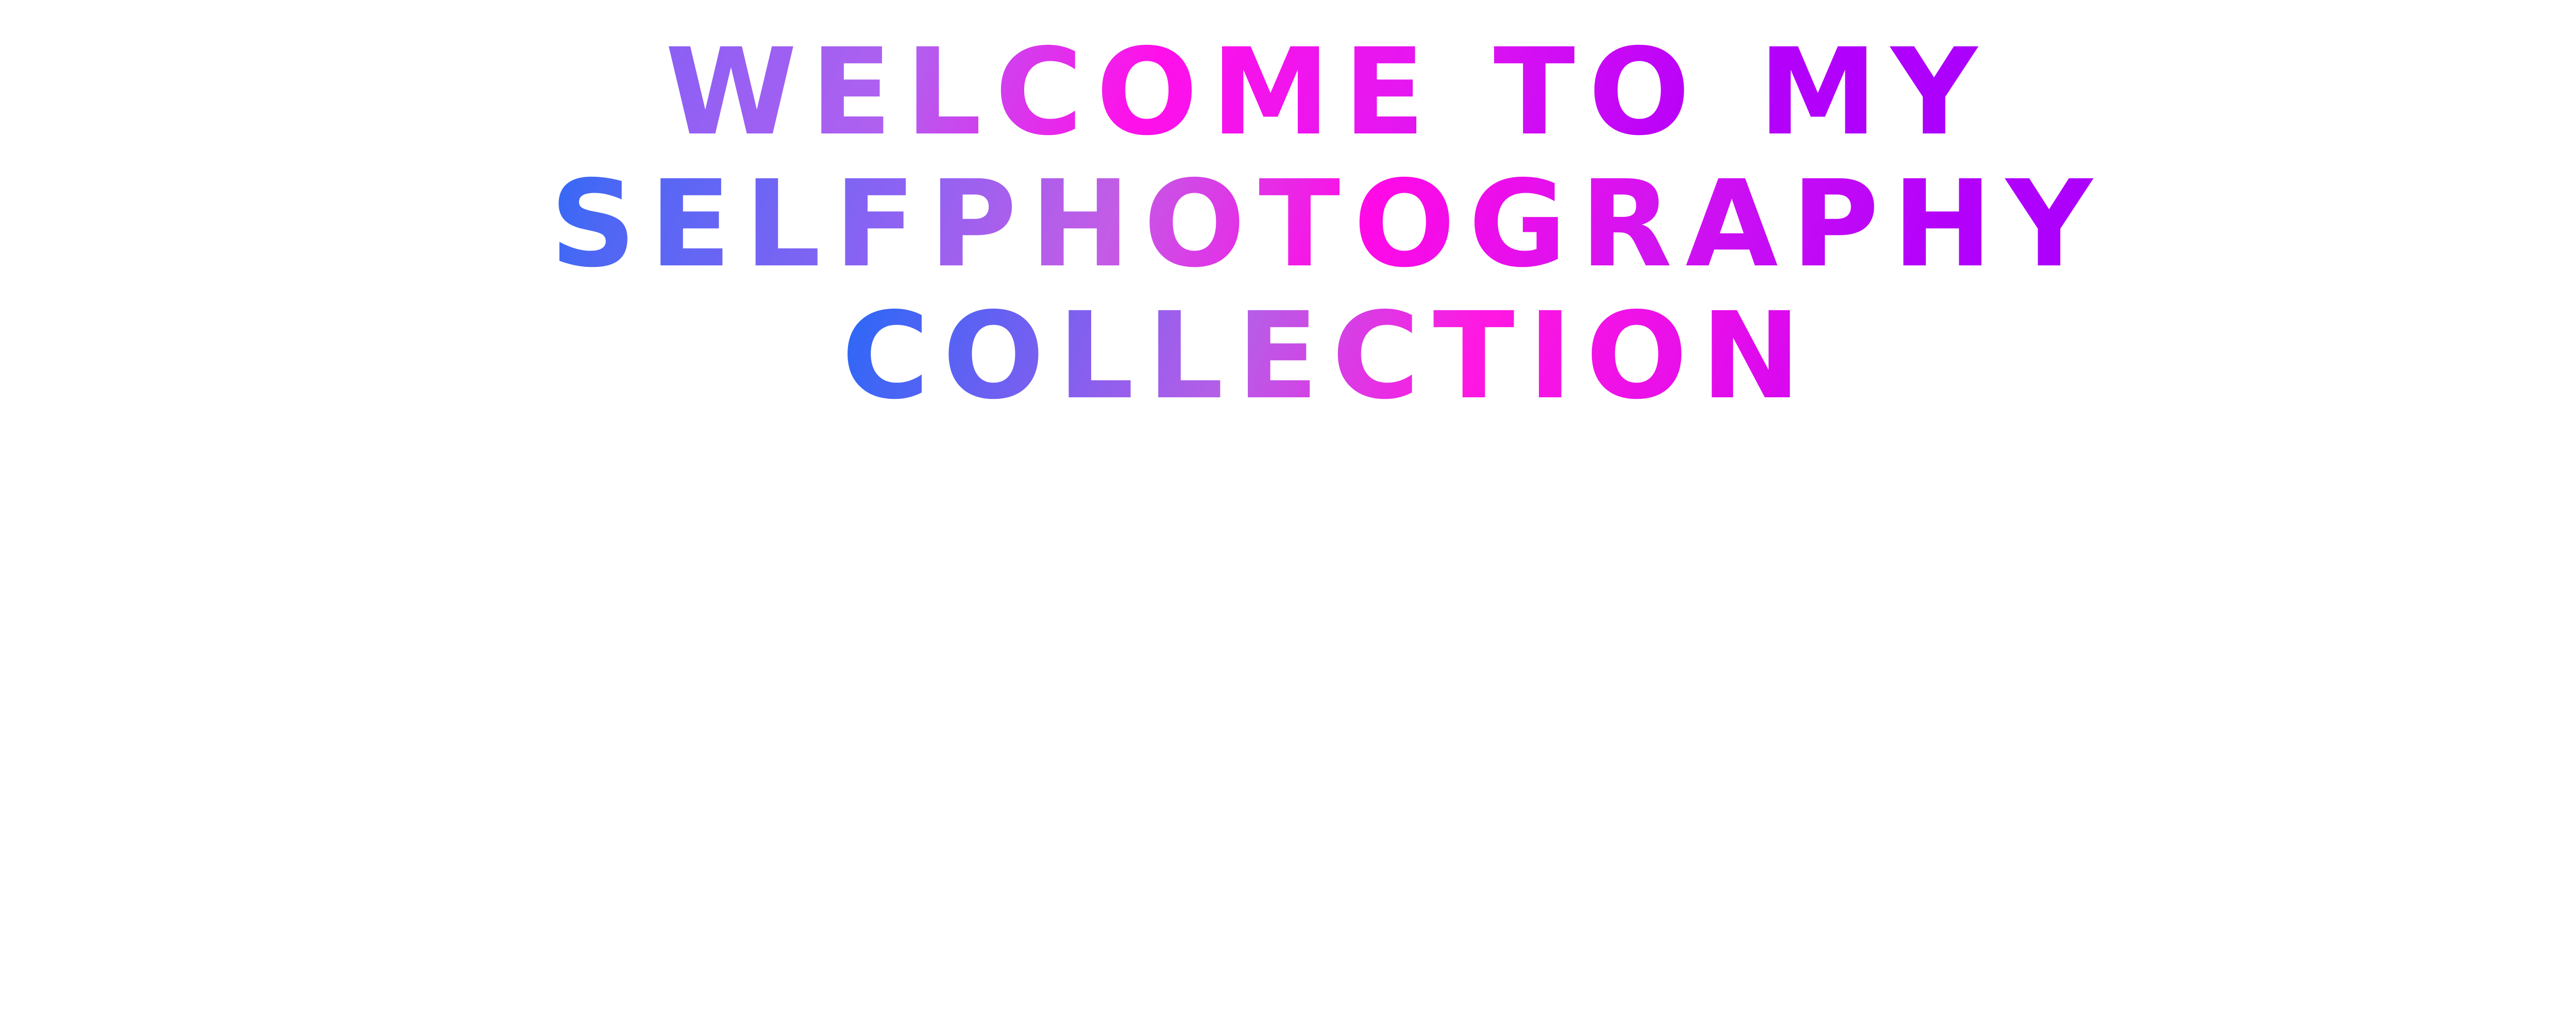 This screenshot has width=2576, height=1027. Describe the element at coordinates (1328, 356) in the screenshot. I see `heading-line-collection: COLLECTION` at that location.